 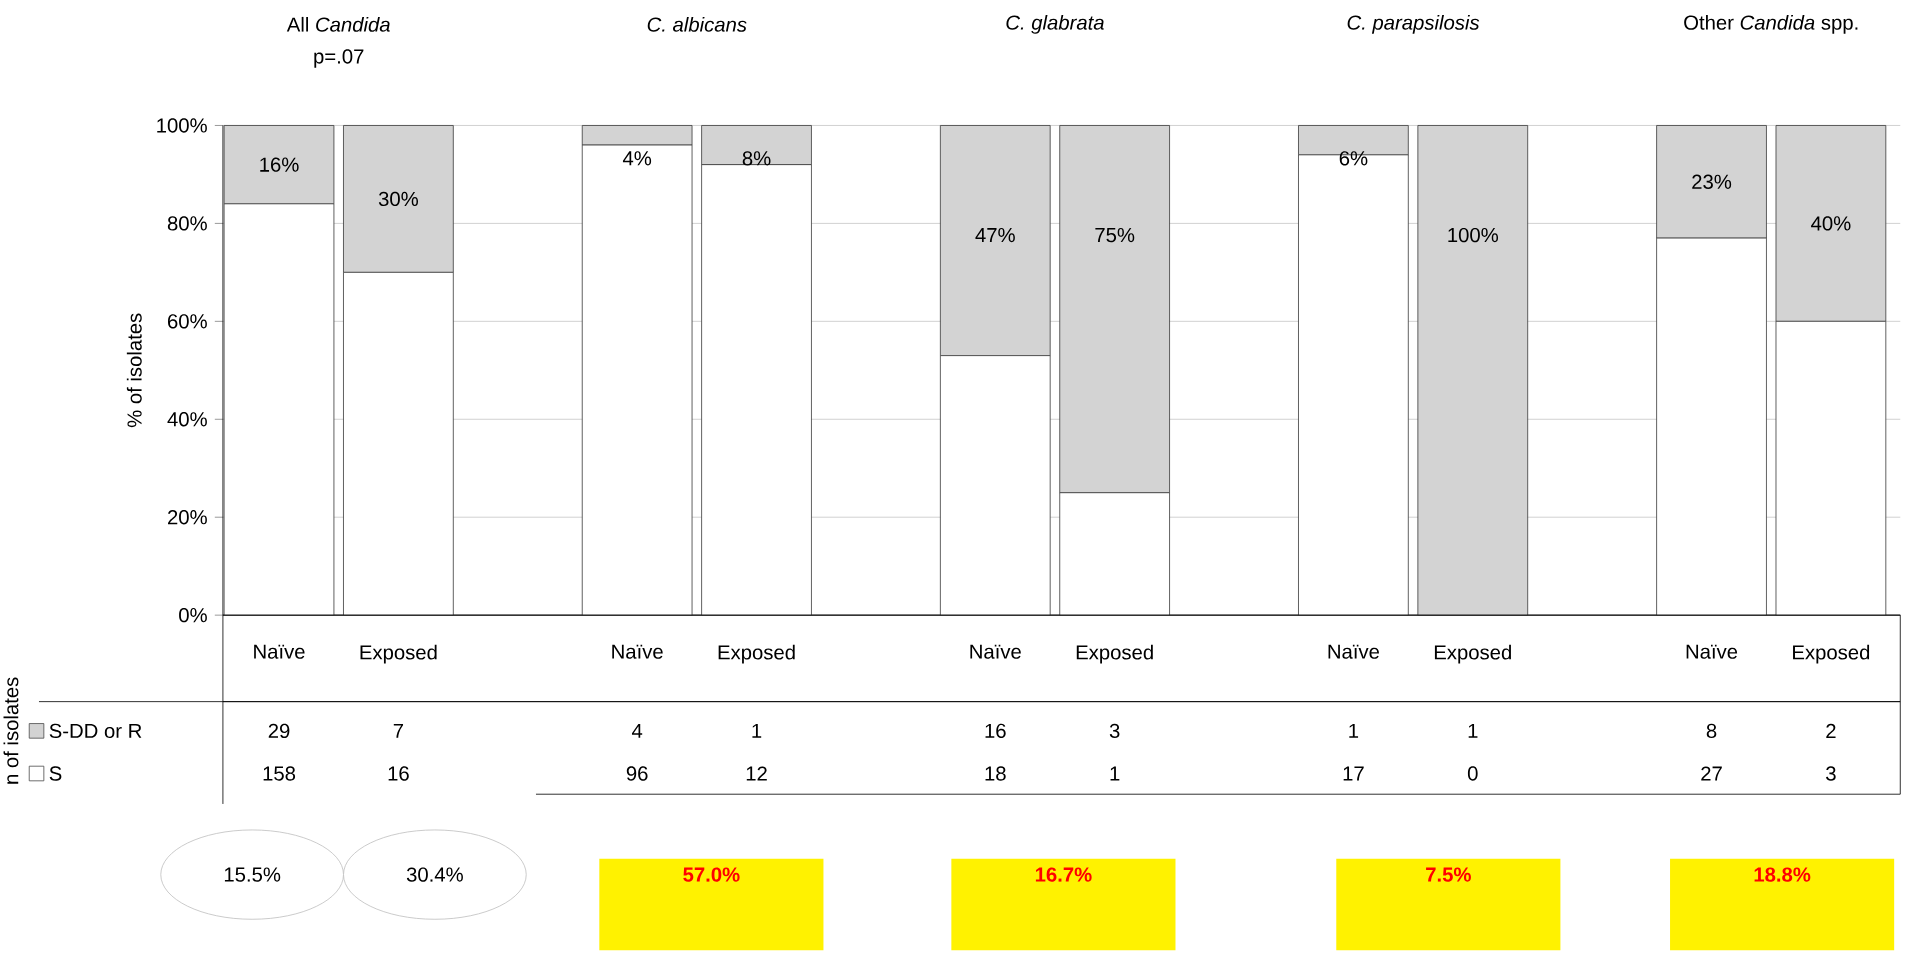 I want to click on text: 96, so click(x=637, y=773).